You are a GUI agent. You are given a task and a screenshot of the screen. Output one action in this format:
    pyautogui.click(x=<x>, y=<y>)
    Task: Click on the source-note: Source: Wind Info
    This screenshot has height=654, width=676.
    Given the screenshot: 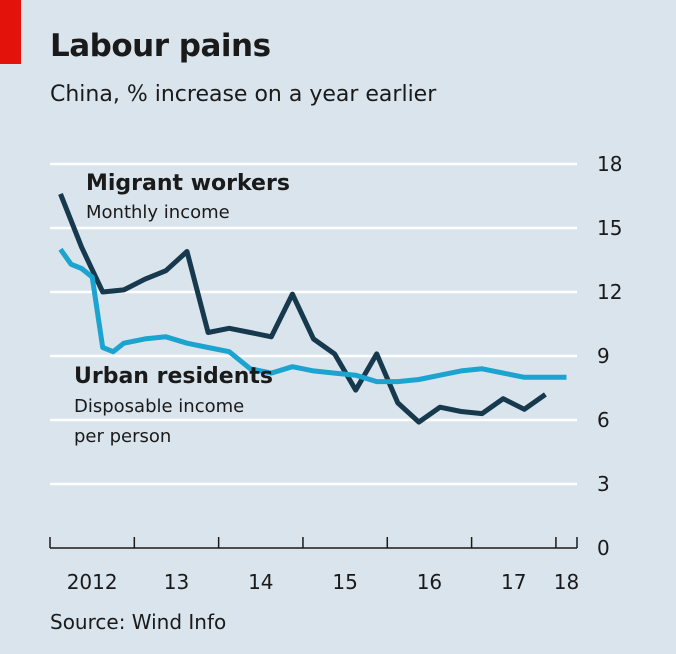 What is the action you would take?
    pyautogui.click(x=138, y=622)
    